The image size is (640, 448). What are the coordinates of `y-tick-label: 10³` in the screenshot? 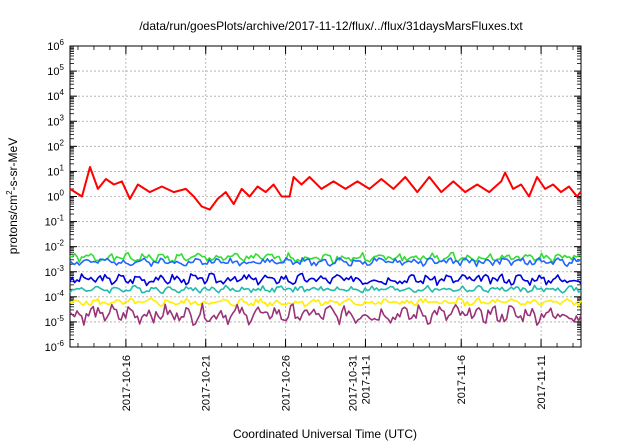 It's located at (55, 120).